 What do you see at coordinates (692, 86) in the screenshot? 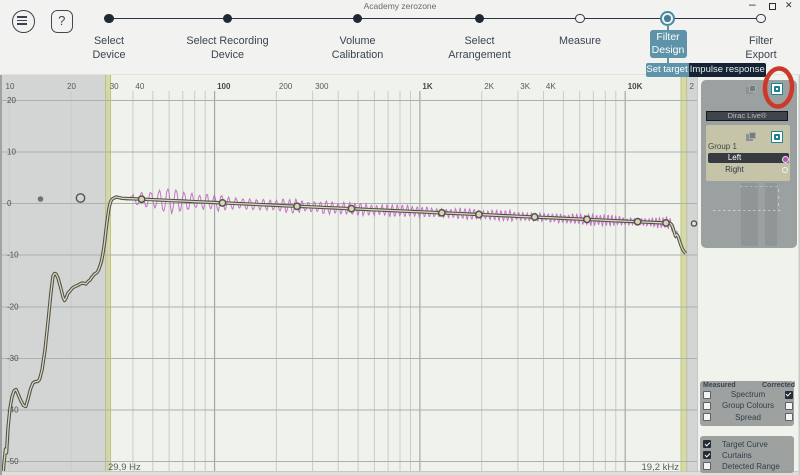
I see `svg-text: 2` at bounding box center [692, 86].